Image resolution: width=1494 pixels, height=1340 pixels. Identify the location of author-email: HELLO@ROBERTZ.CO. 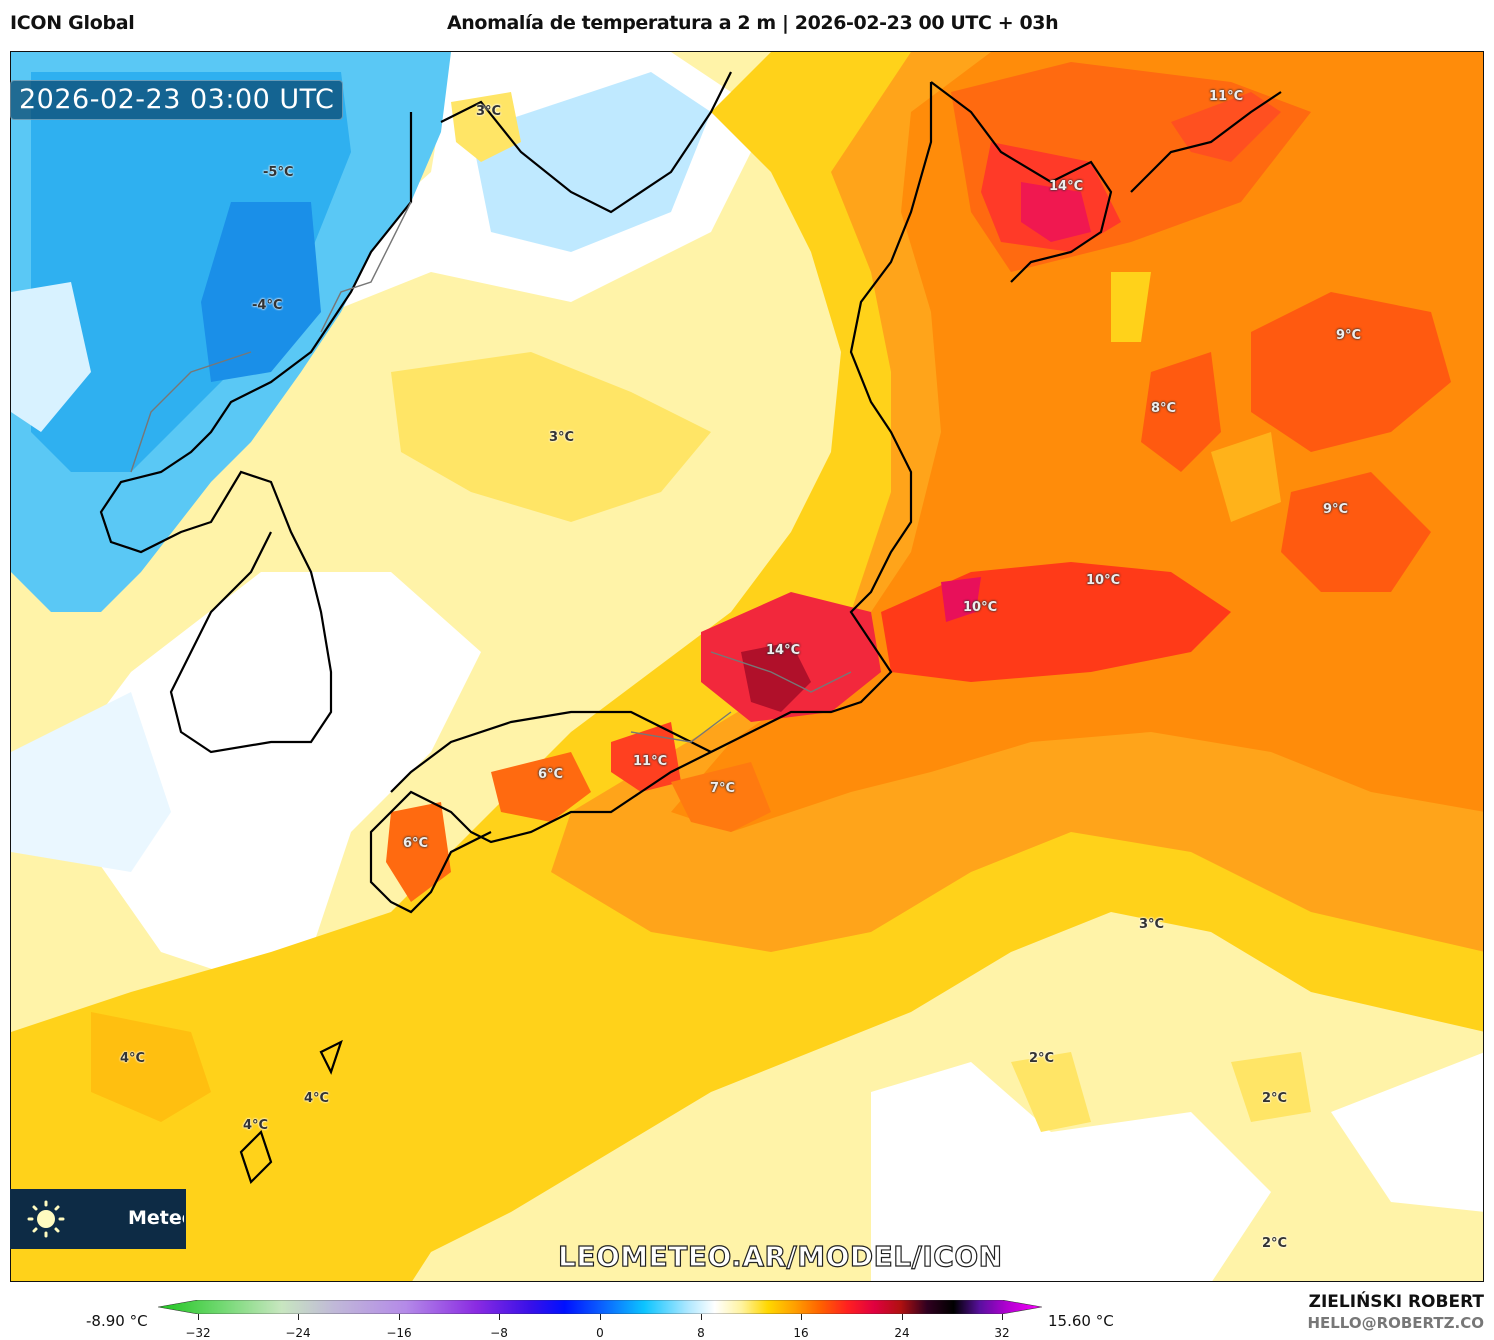
(1395, 1323).